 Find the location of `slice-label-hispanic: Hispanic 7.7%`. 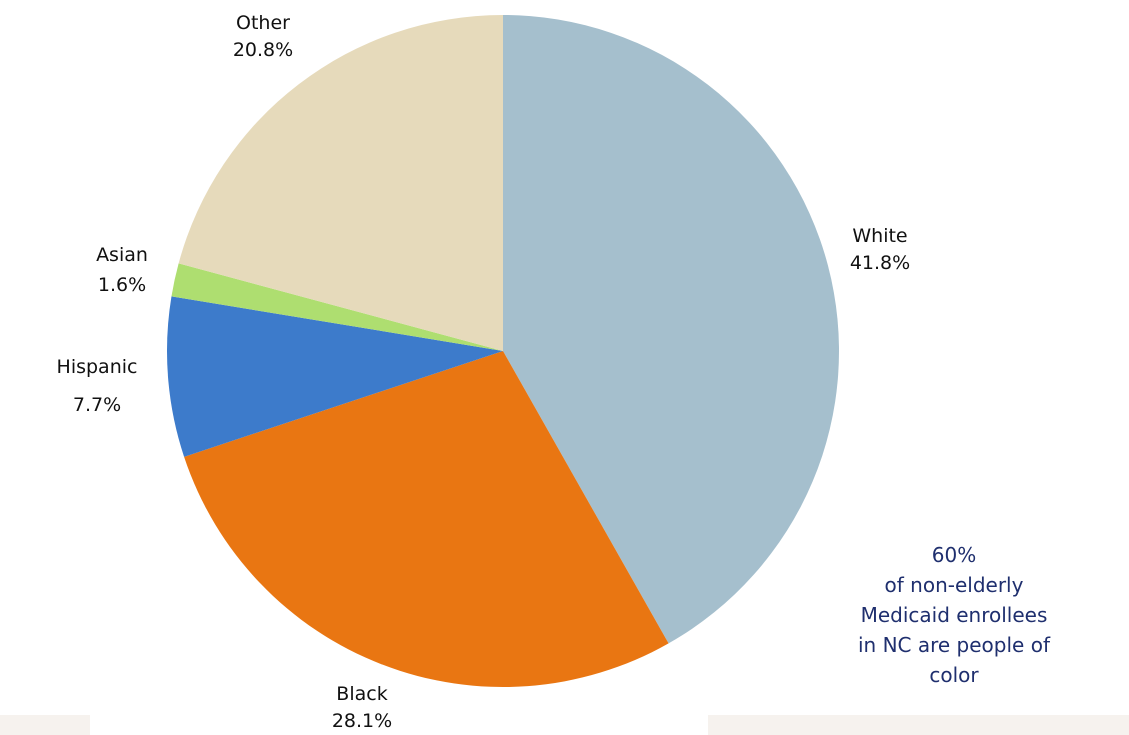

slice-label-hispanic: Hispanic 7.7% is located at coordinates (97, 386).